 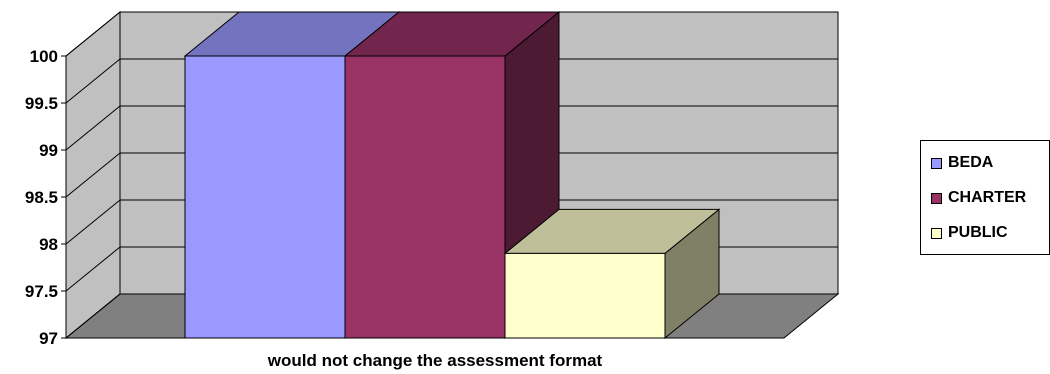 I want to click on bar-public, so click(x=612, y=274).